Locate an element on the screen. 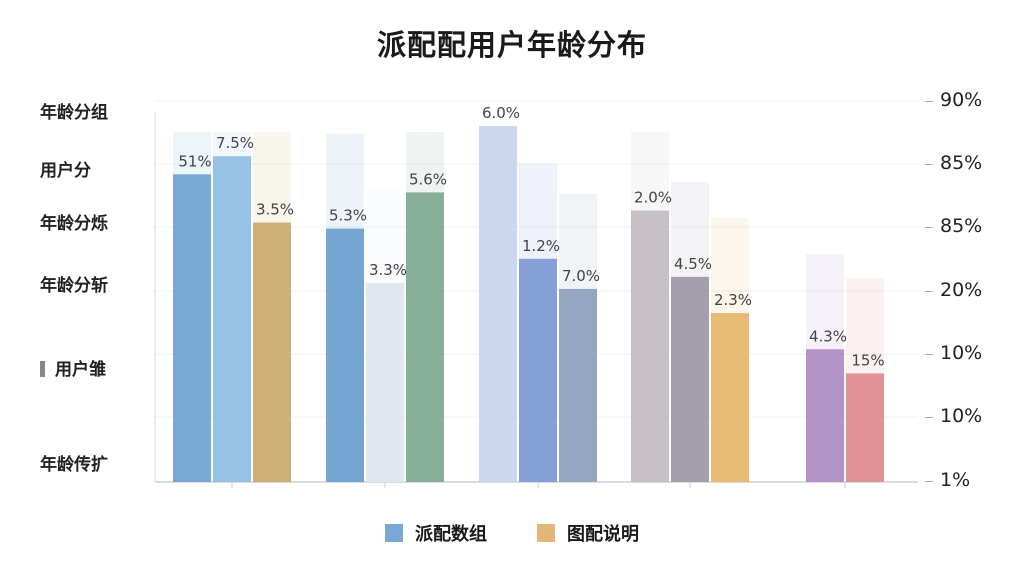  row-label: 用户分 is located at coordinates (65, 171).